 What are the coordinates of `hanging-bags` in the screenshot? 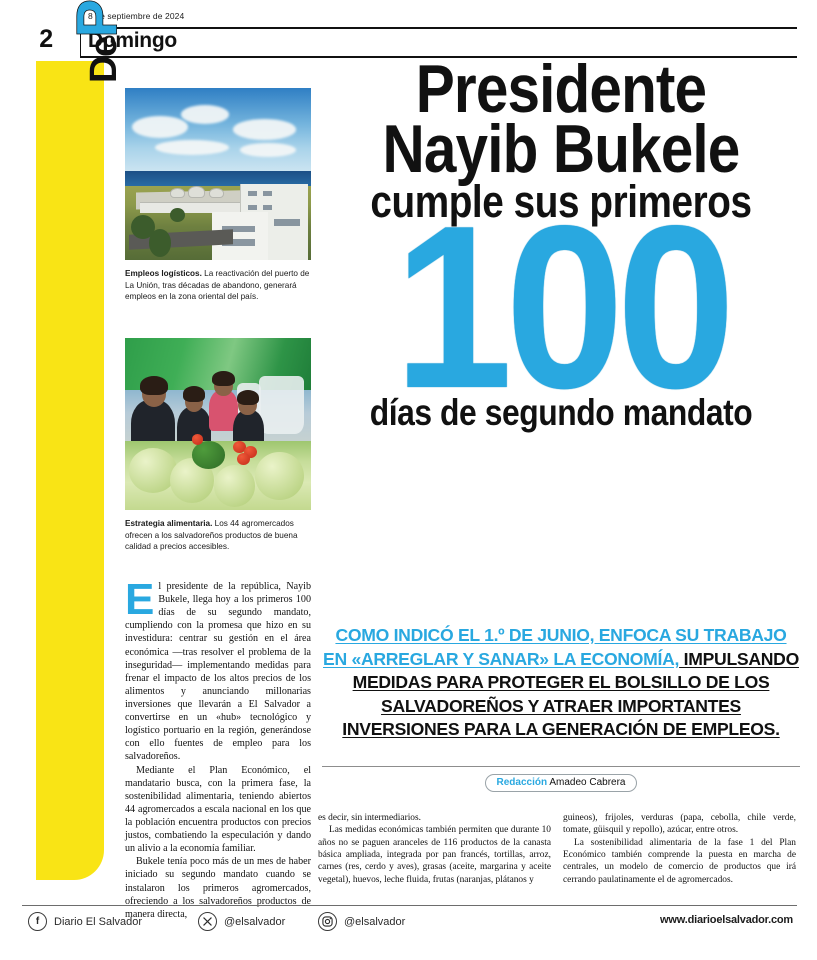 It's located at (281, 405).